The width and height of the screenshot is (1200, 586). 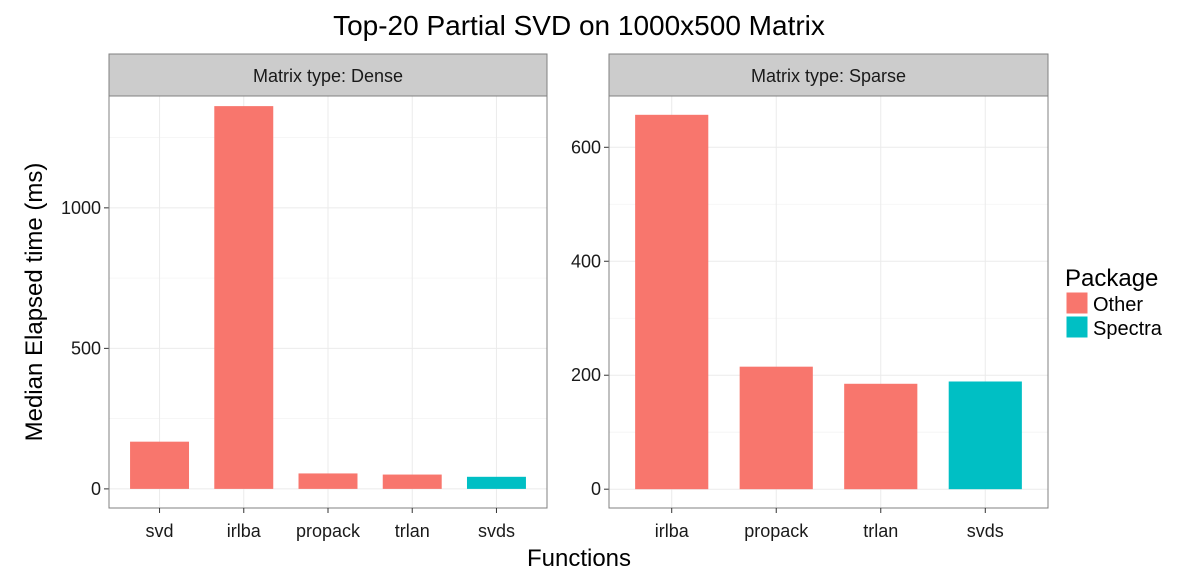 What do you see at coordinates (86, 348) in the screenshot?
I see `y-tick-label: 500` at bounding box center [86, 348].